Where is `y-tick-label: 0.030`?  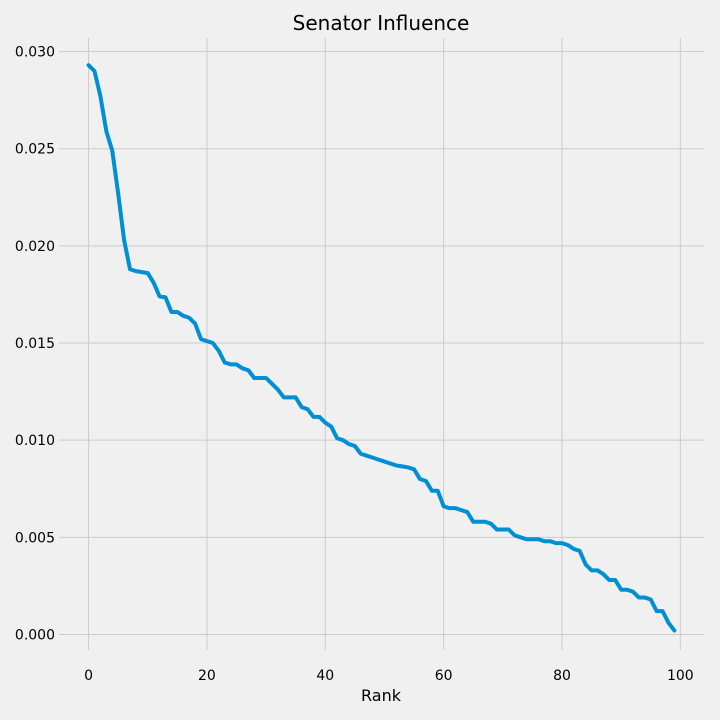
y-tick-label: 0.030 is located at coordinates (35, 53).